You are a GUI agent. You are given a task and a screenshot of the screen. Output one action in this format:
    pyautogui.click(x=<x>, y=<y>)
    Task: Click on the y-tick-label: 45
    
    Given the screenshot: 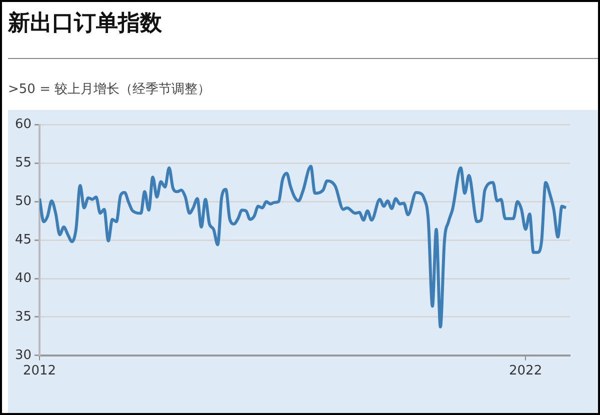 What is the action you would take?
    pyautogui.click(x=23, y=240)
    